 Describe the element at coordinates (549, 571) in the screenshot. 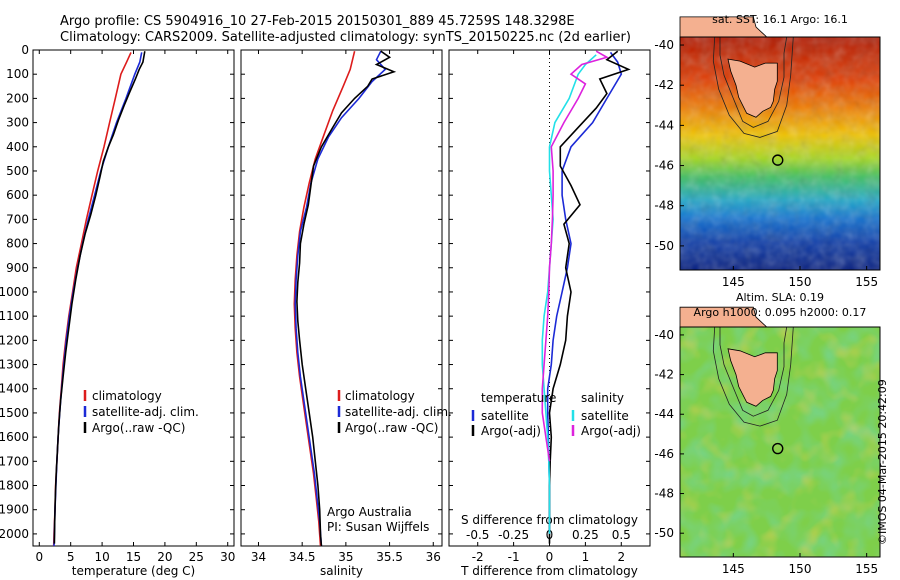

I see `difference-xlabel: T difference from climatology` at that location.